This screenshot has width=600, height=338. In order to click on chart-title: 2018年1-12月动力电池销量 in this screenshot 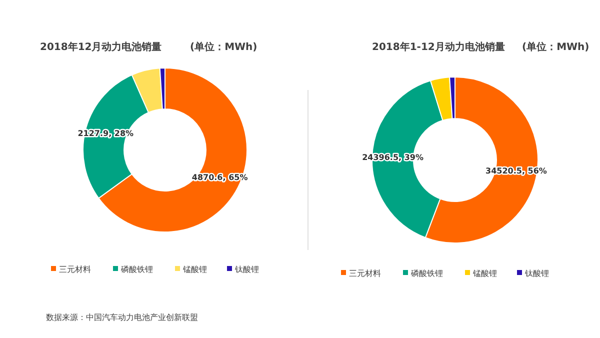, I will do `click(438, 47)`.